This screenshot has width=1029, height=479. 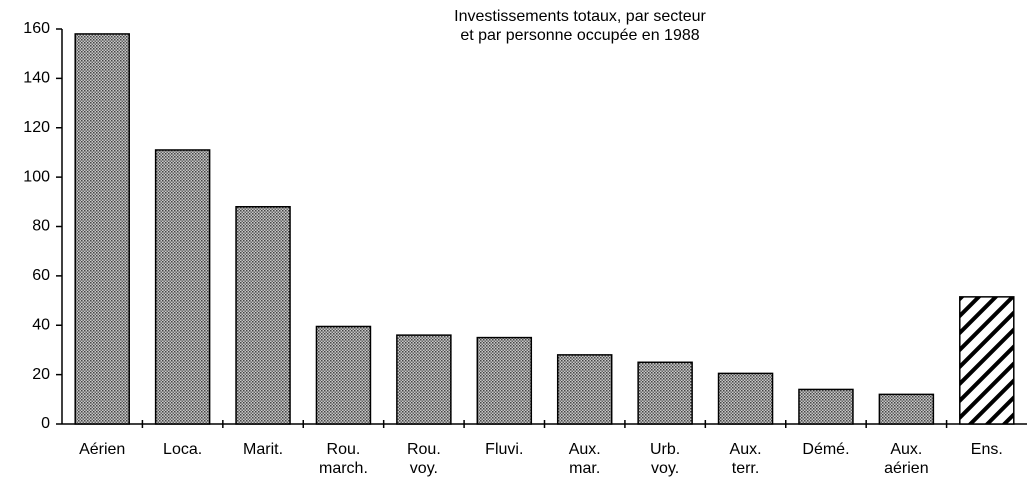 I want to click on x-tick-label: Aux. terr., so click(x=746, y=459).